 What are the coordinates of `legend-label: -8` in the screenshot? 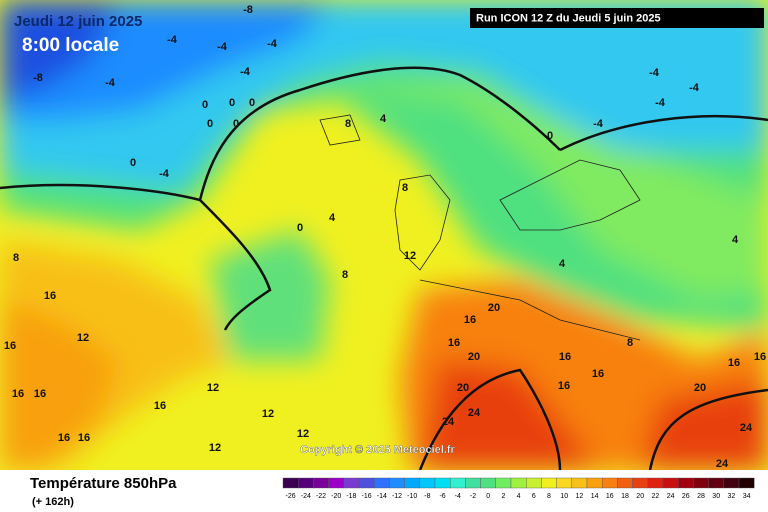 It's located at (427, 496).